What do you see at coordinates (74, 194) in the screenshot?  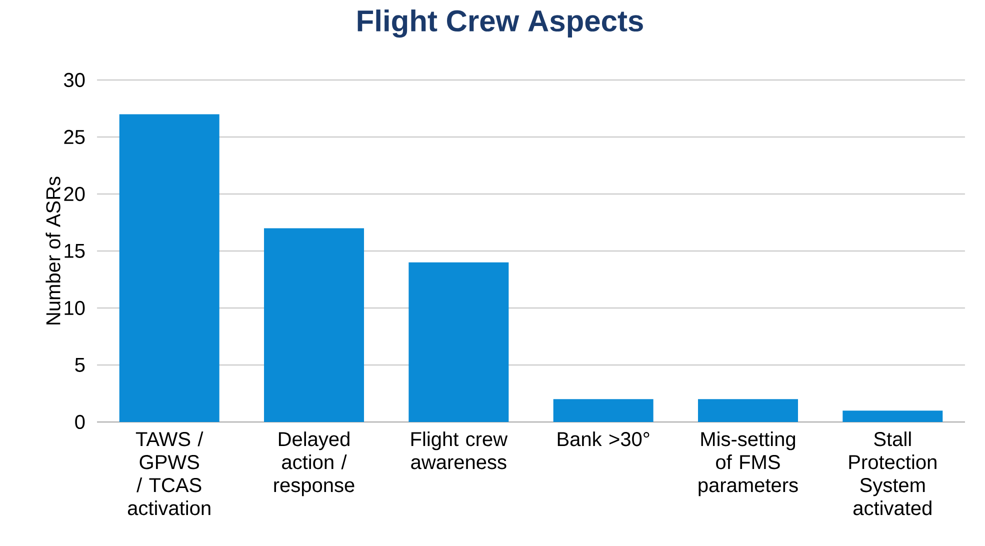 I see `y-tick-label: 20` at bounding box center [74, 194].